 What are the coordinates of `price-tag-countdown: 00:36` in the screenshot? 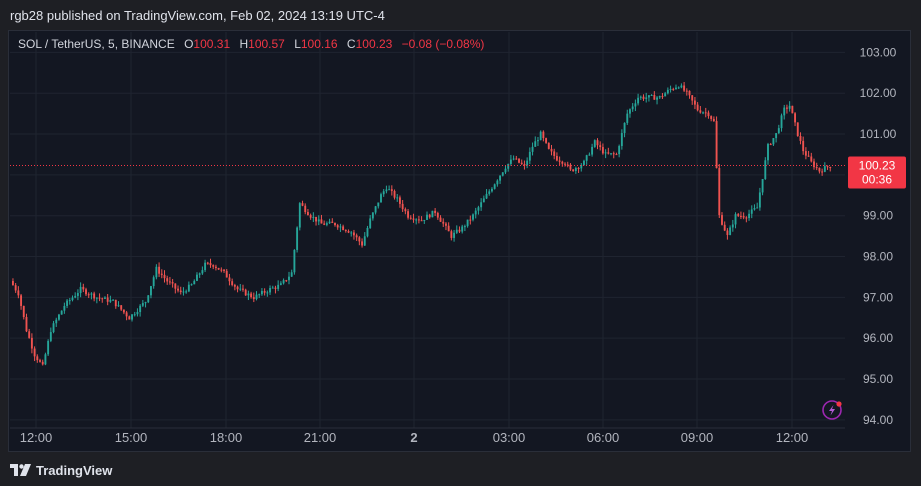 It's located at (877, 179).